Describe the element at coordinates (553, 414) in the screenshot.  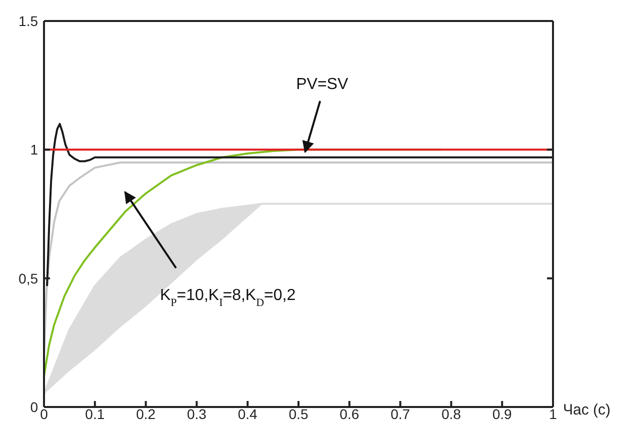
I see `x-tick-label: 1` at that location.